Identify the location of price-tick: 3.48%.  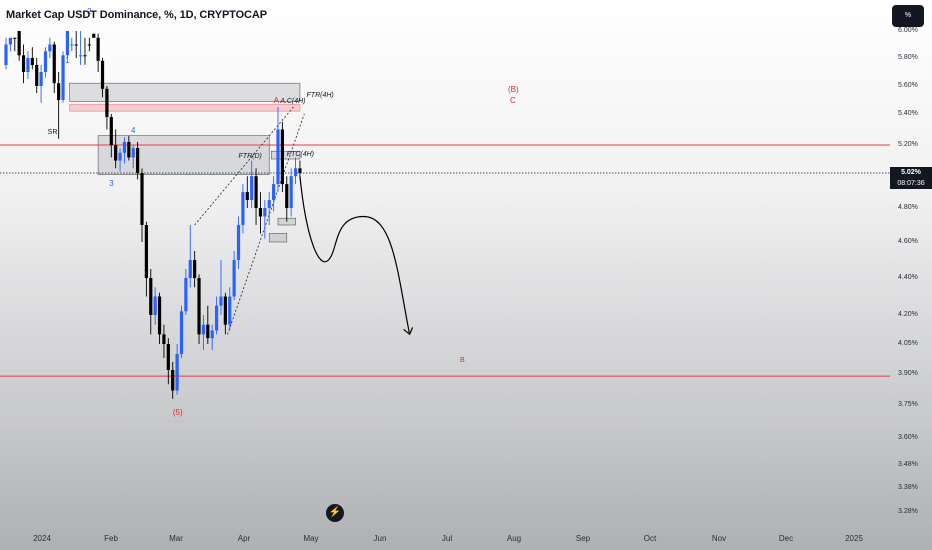
(908, 464).